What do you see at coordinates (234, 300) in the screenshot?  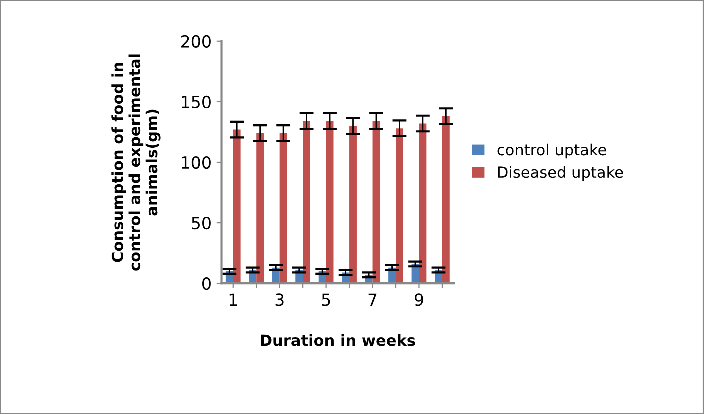 I see `x-tick-label: 1` at bounding box center [234, 300].